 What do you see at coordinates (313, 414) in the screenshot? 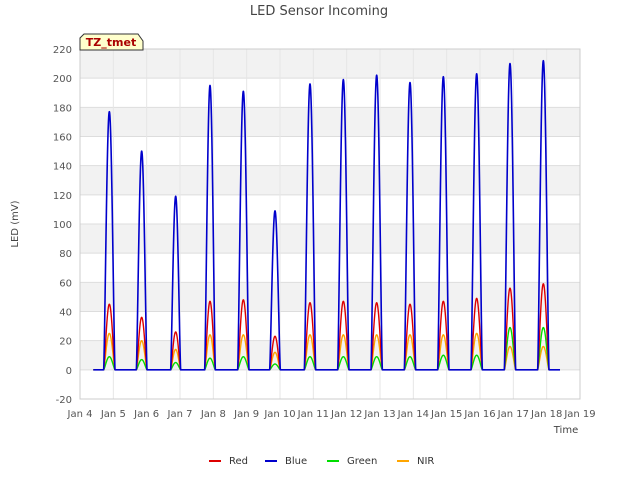
I see `x-tick-label: Jan 11` at bounding box center [313, 414].